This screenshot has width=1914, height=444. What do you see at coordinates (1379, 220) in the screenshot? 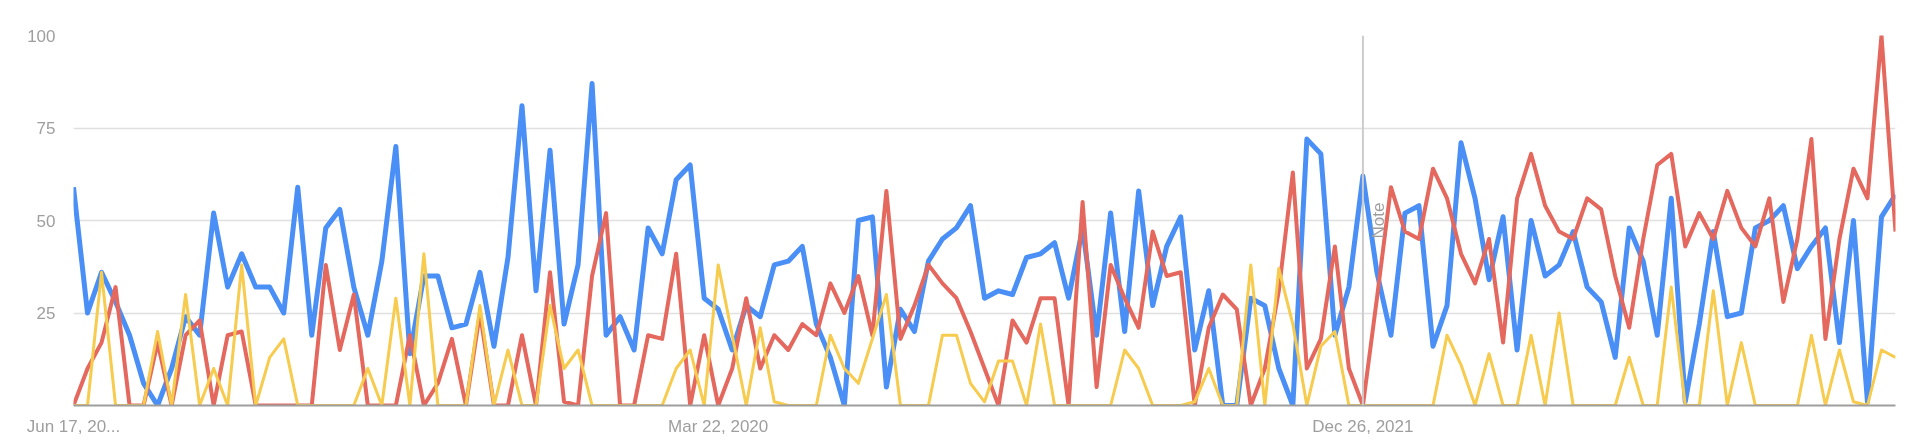
I see `ref-line-label: Note` at bounding box center [1379, 220].